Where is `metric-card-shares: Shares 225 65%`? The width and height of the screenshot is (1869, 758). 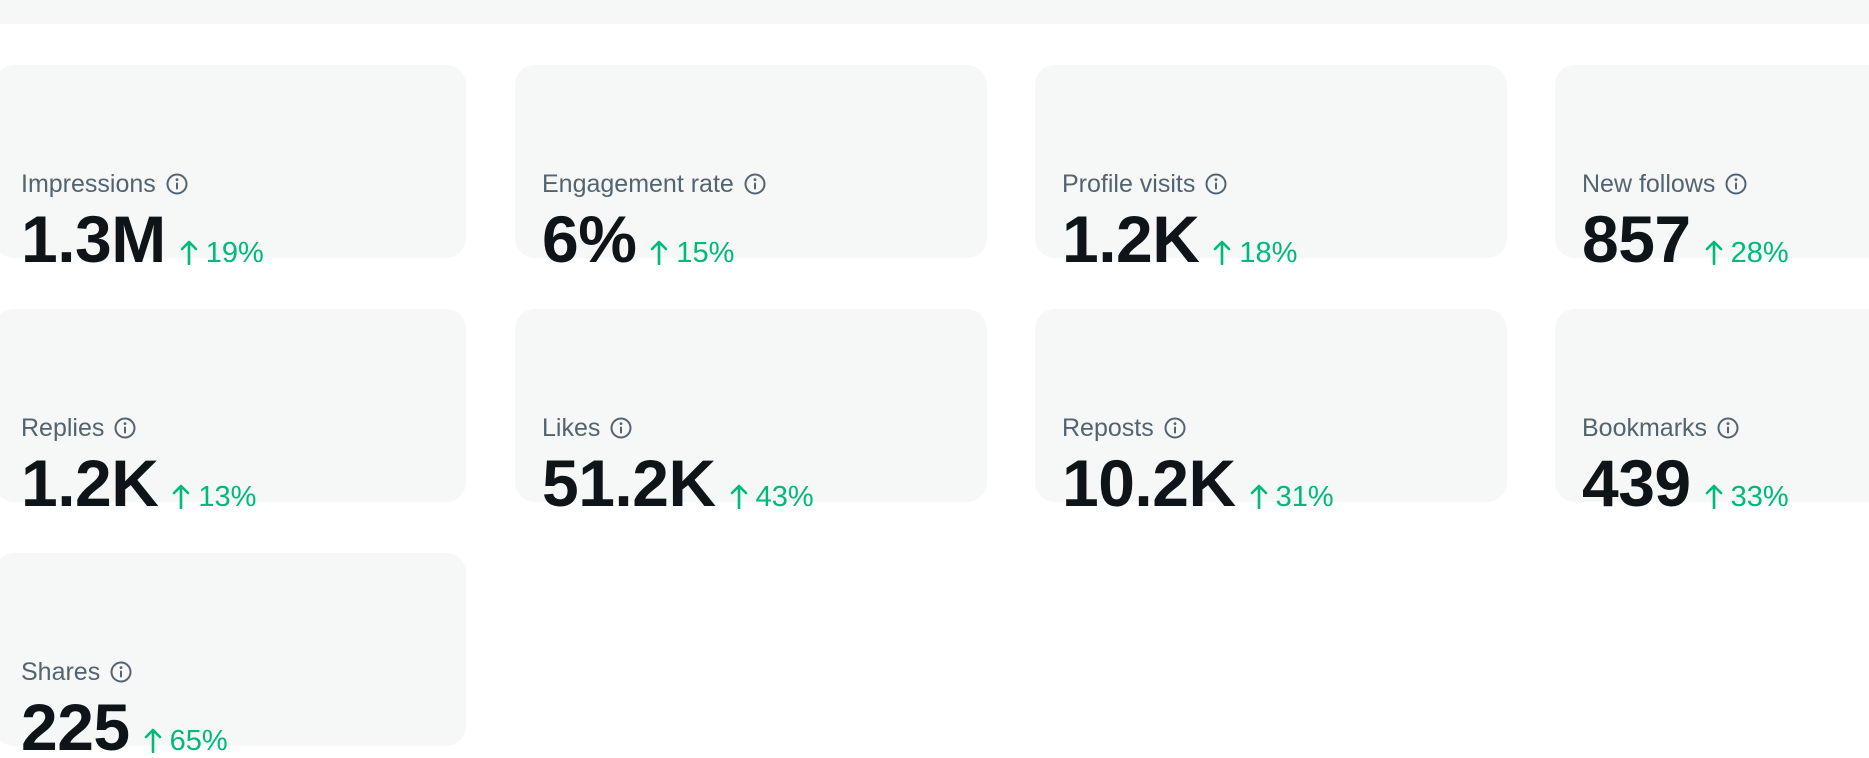 metric-card-shares: Shares 225 65% is located at coordinates (233, 655).